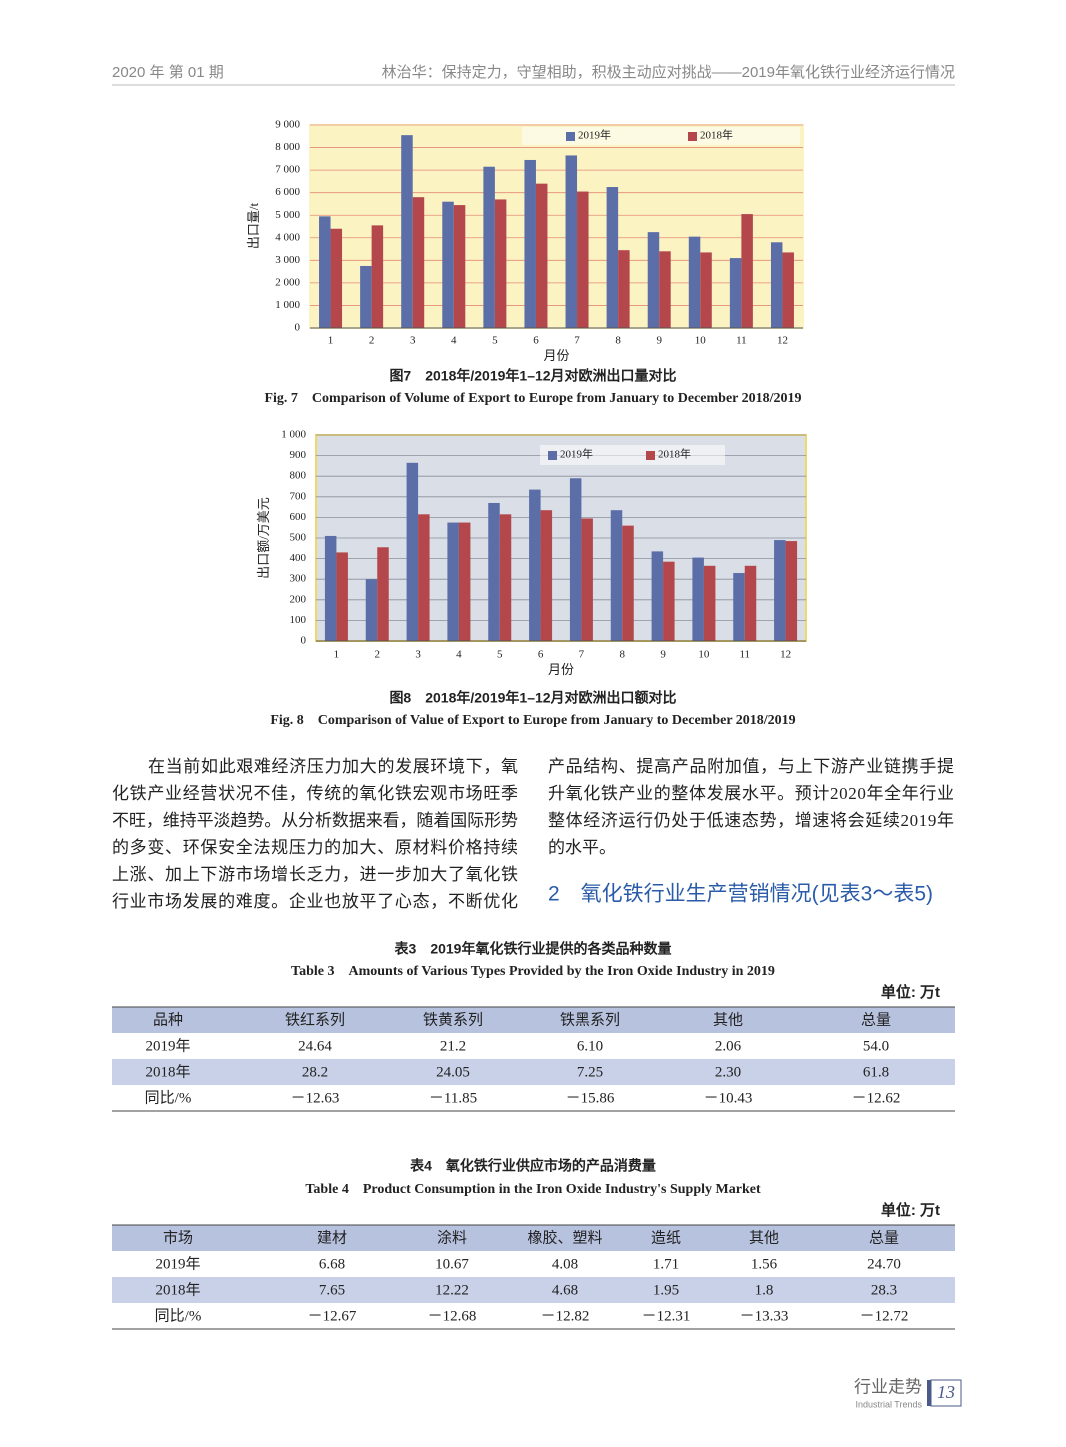 This screenshot has height=1447, width=1066. I want to click on table-cell: 6.10, so click(590, 1046).